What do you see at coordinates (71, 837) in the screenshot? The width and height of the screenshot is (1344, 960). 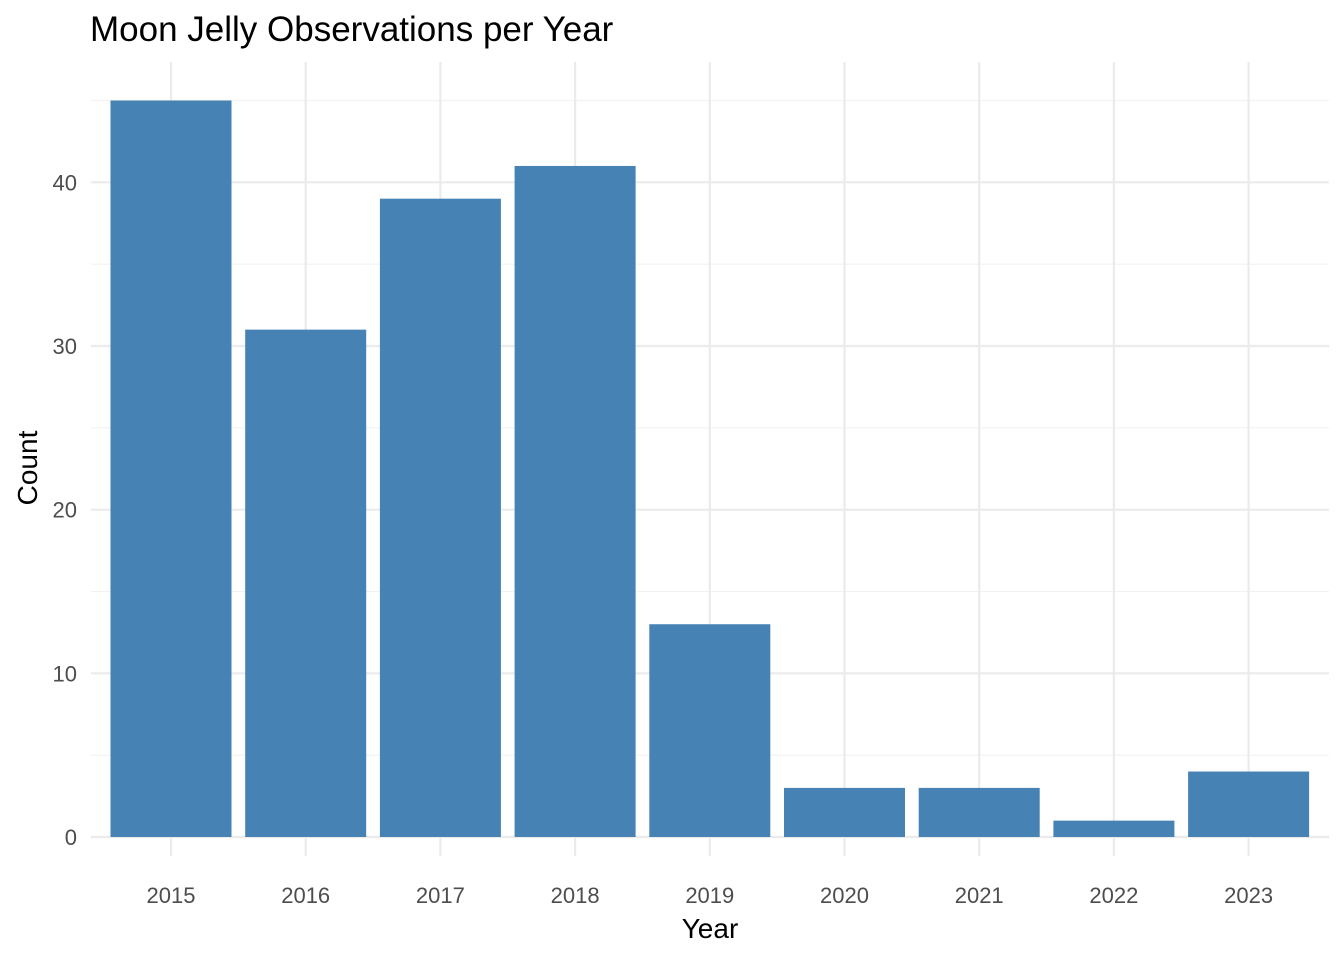 I see `y-tick-label: 0` at bounding box center [71, 837].